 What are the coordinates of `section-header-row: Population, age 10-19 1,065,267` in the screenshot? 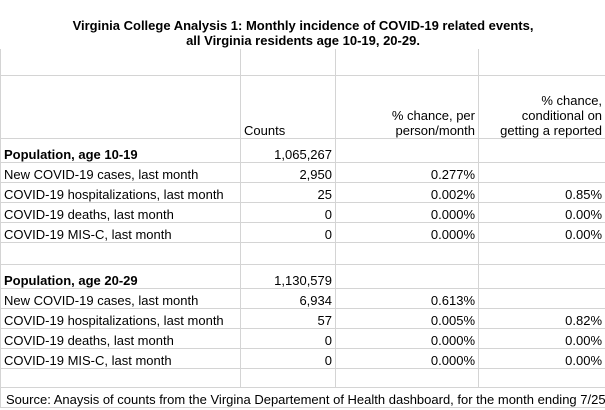 It's located at (302, 150).